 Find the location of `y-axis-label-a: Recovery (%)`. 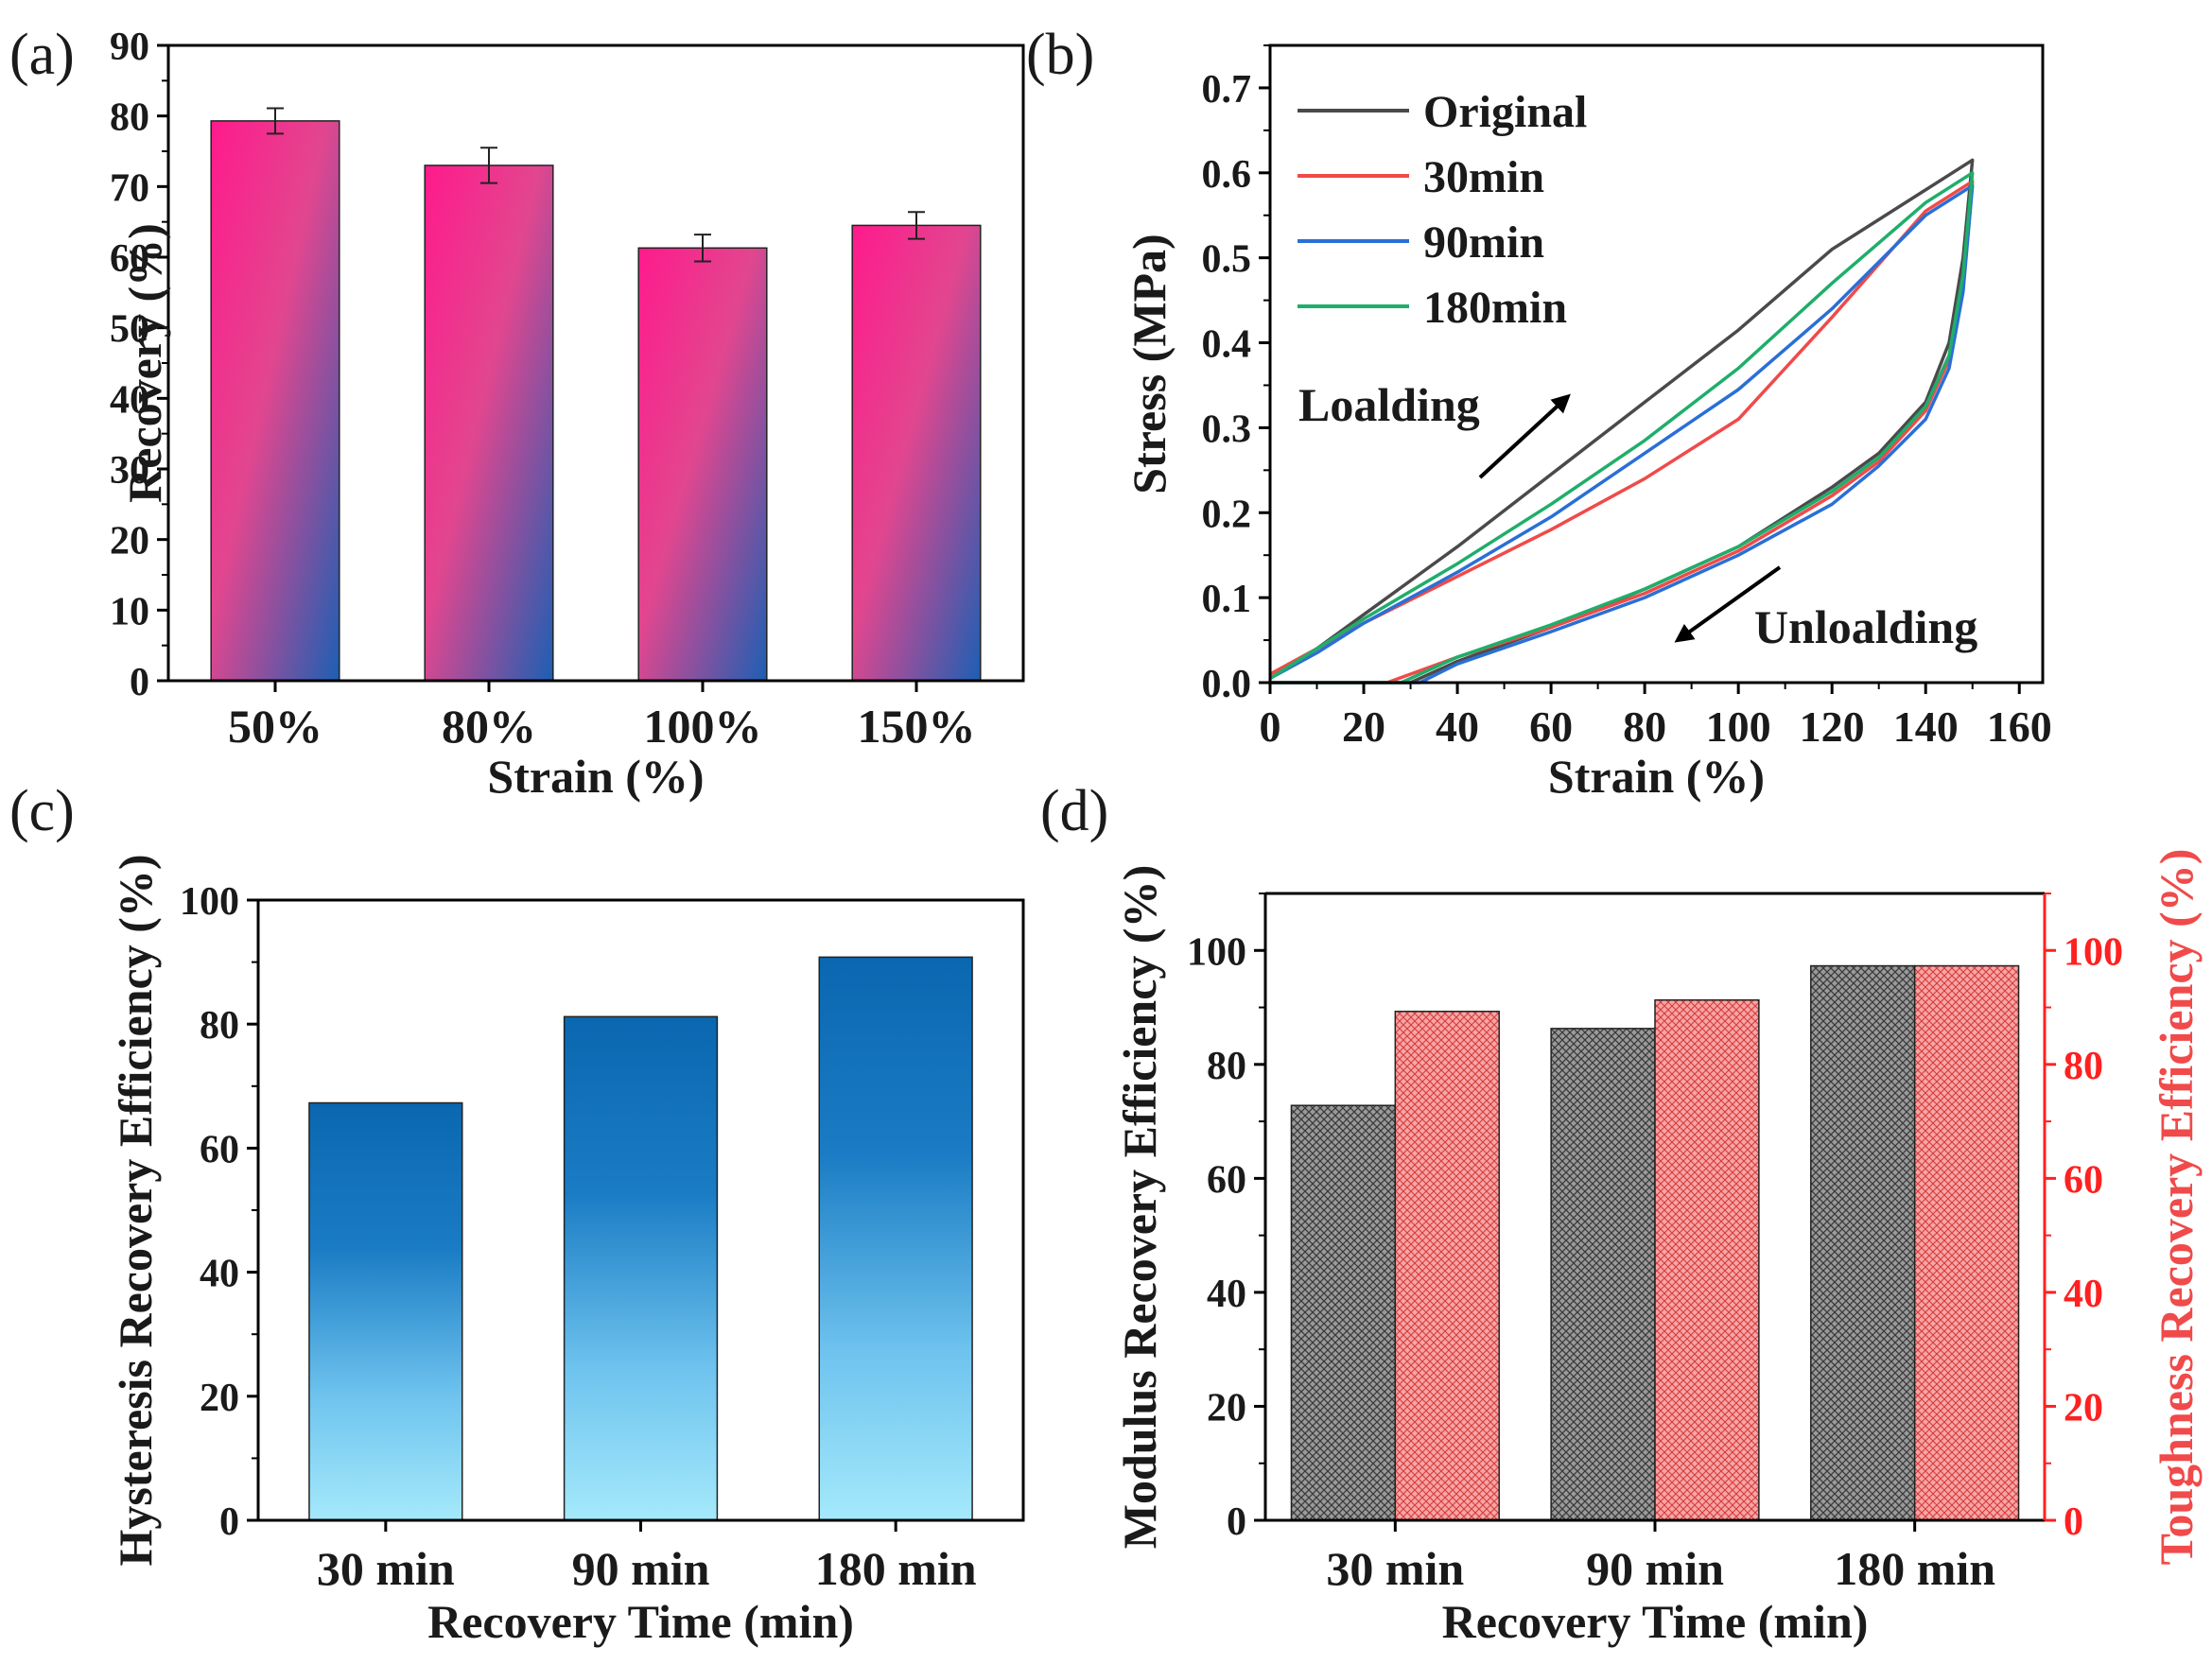

y-axis-label-a: Recovery (%) is located at coordinates (144, 363).